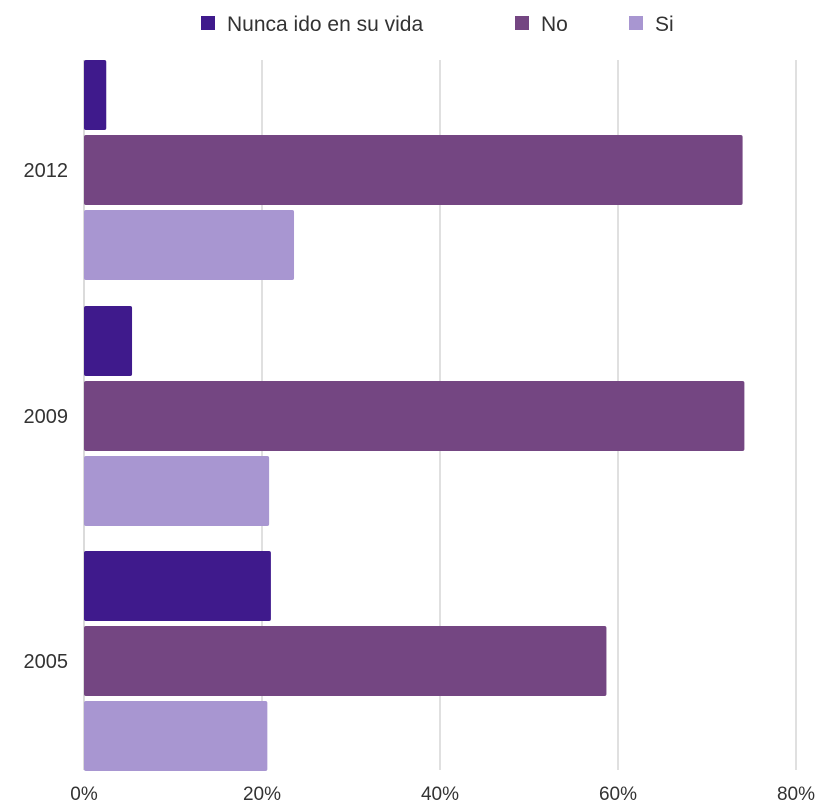 The width and height of the screenshot is (822, 807). What do you see at coordinates (664, 24) in the screenshot?
I see `legend-label-si: Si` at bounding box center [664, 24].